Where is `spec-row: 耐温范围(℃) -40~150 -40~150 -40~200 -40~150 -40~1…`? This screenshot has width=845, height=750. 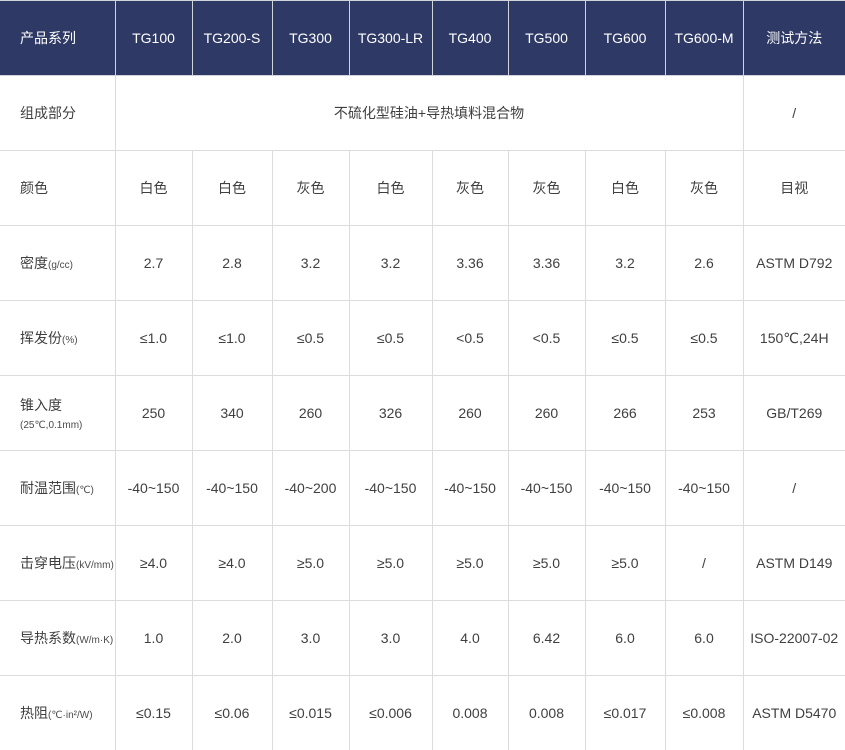 spec-row: 耐温范围(℃) -40~150 -40~150 -40~200 -40~150 -40~1… is located at coordinates (422, 488).